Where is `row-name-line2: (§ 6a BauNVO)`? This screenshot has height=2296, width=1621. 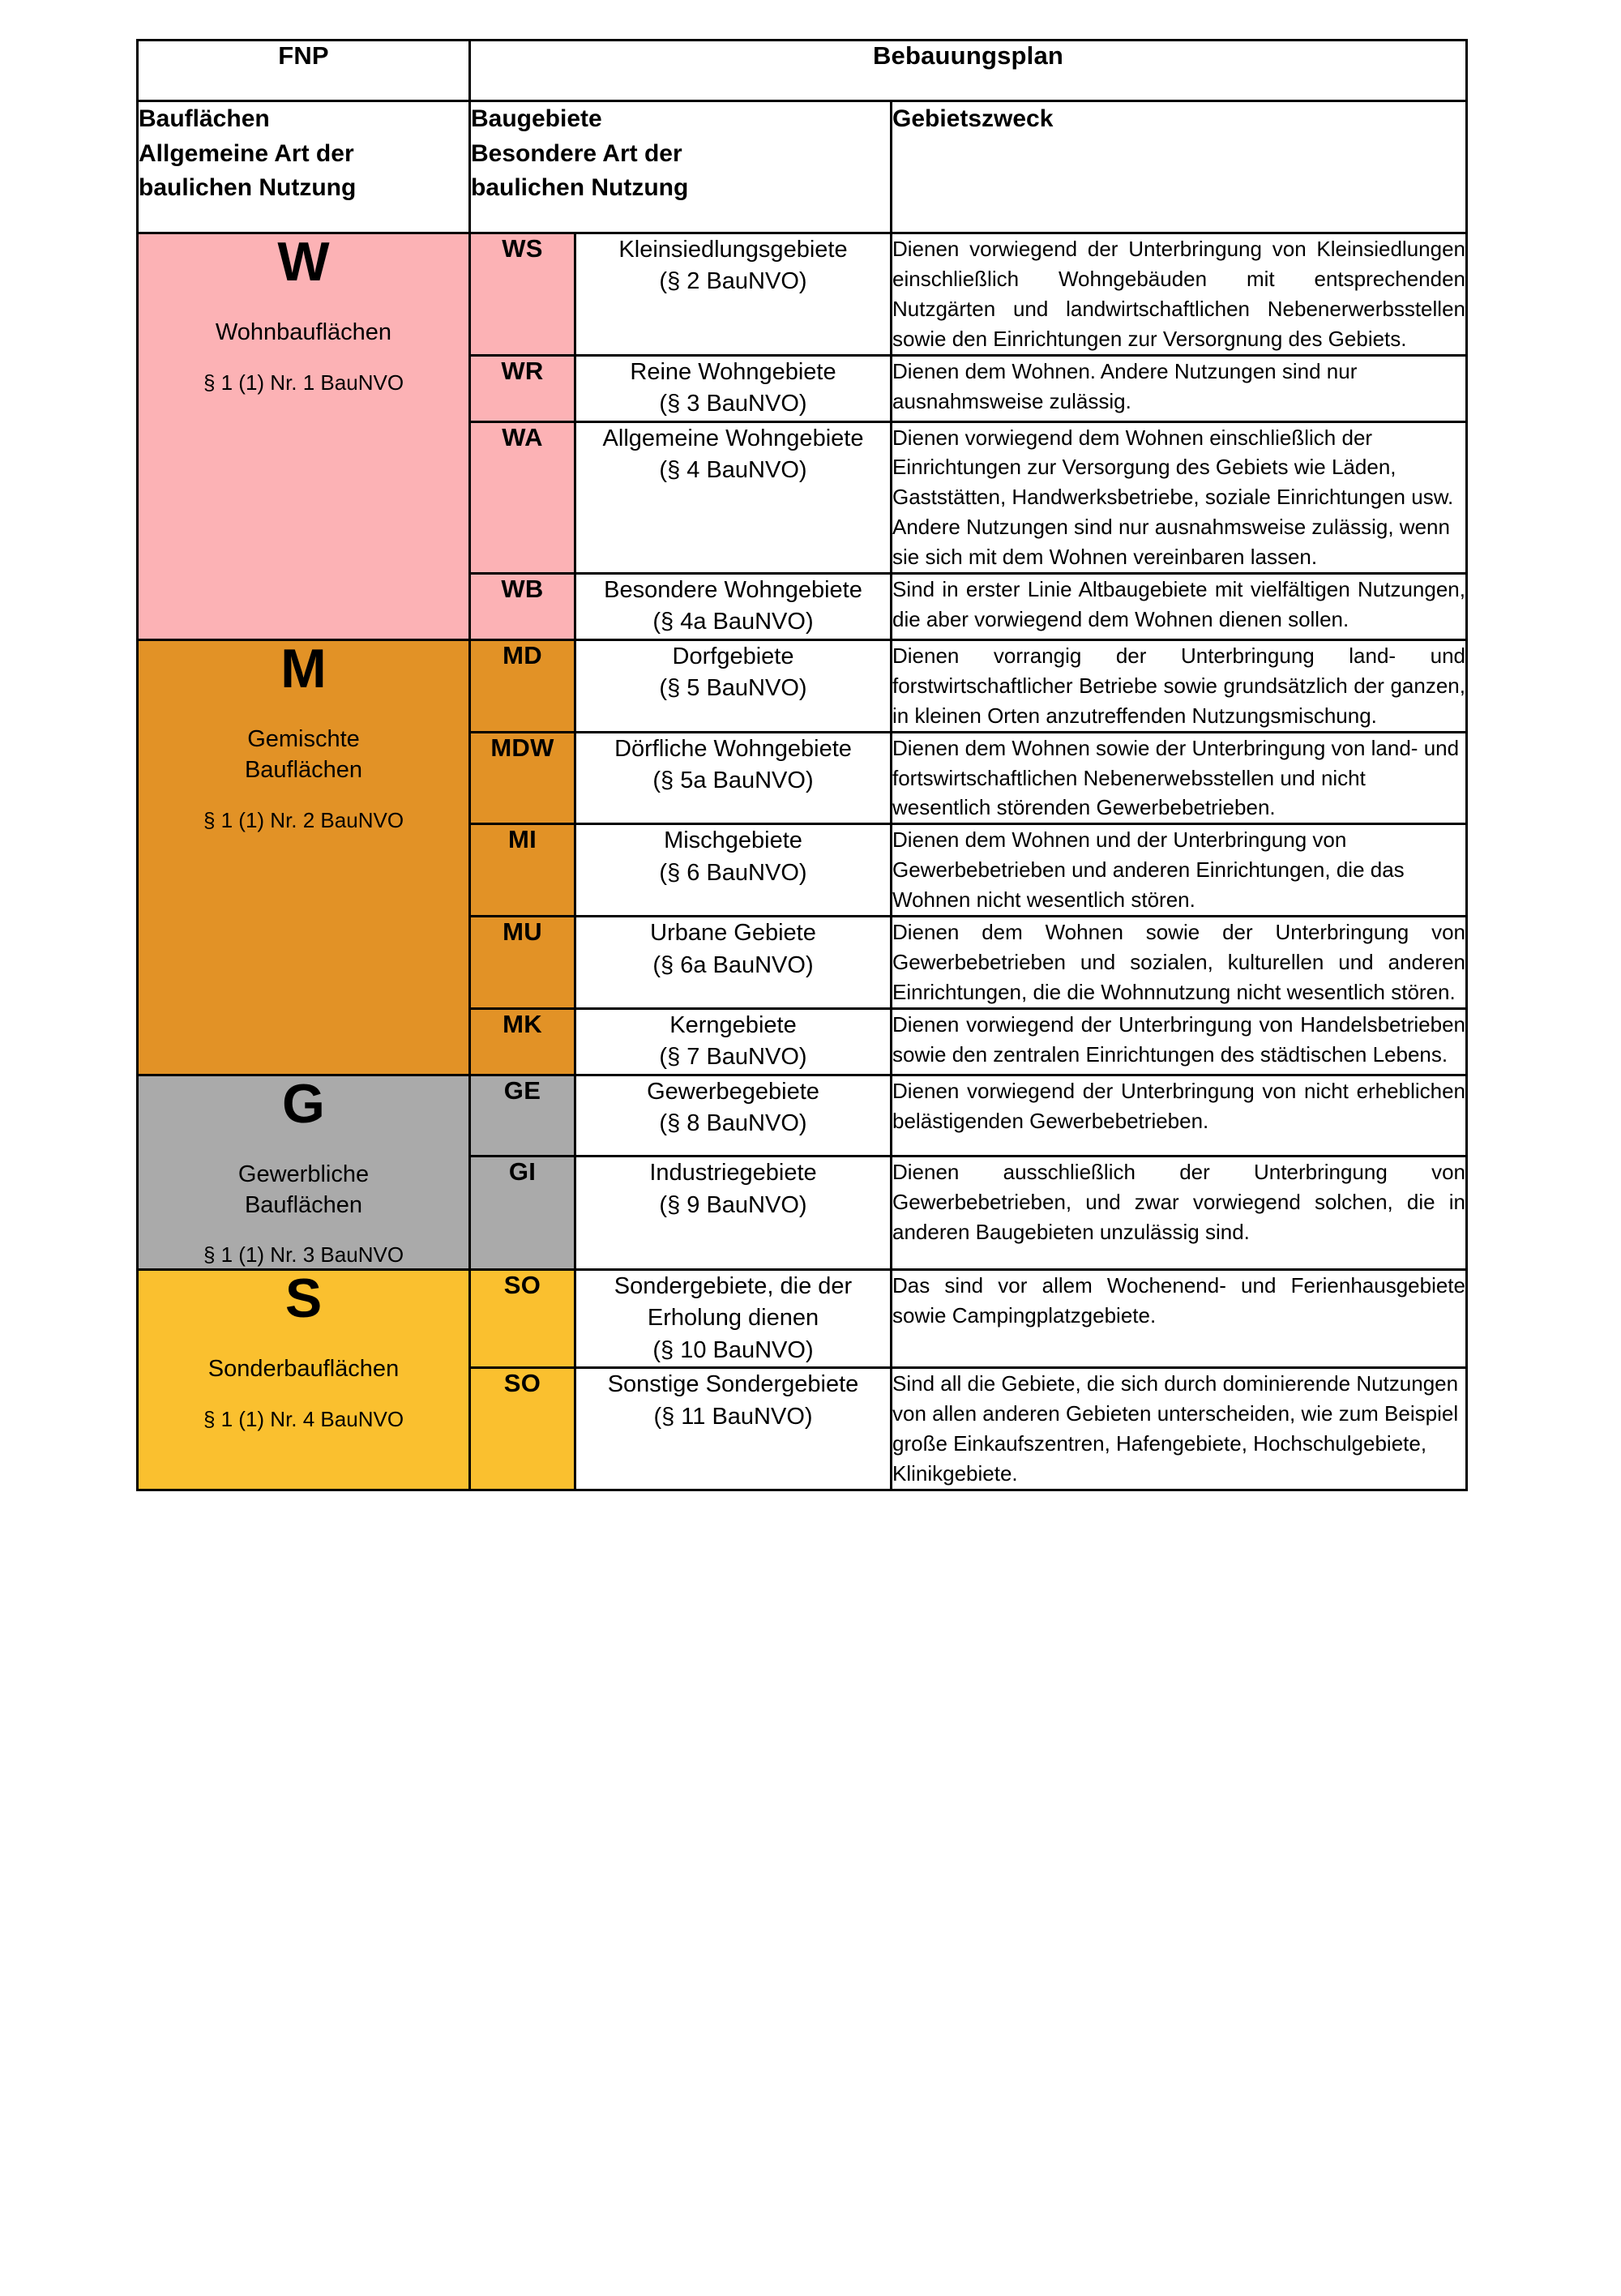
row-name-line2: (§ 6a BauNVO) is located at coordinates (733, 964).